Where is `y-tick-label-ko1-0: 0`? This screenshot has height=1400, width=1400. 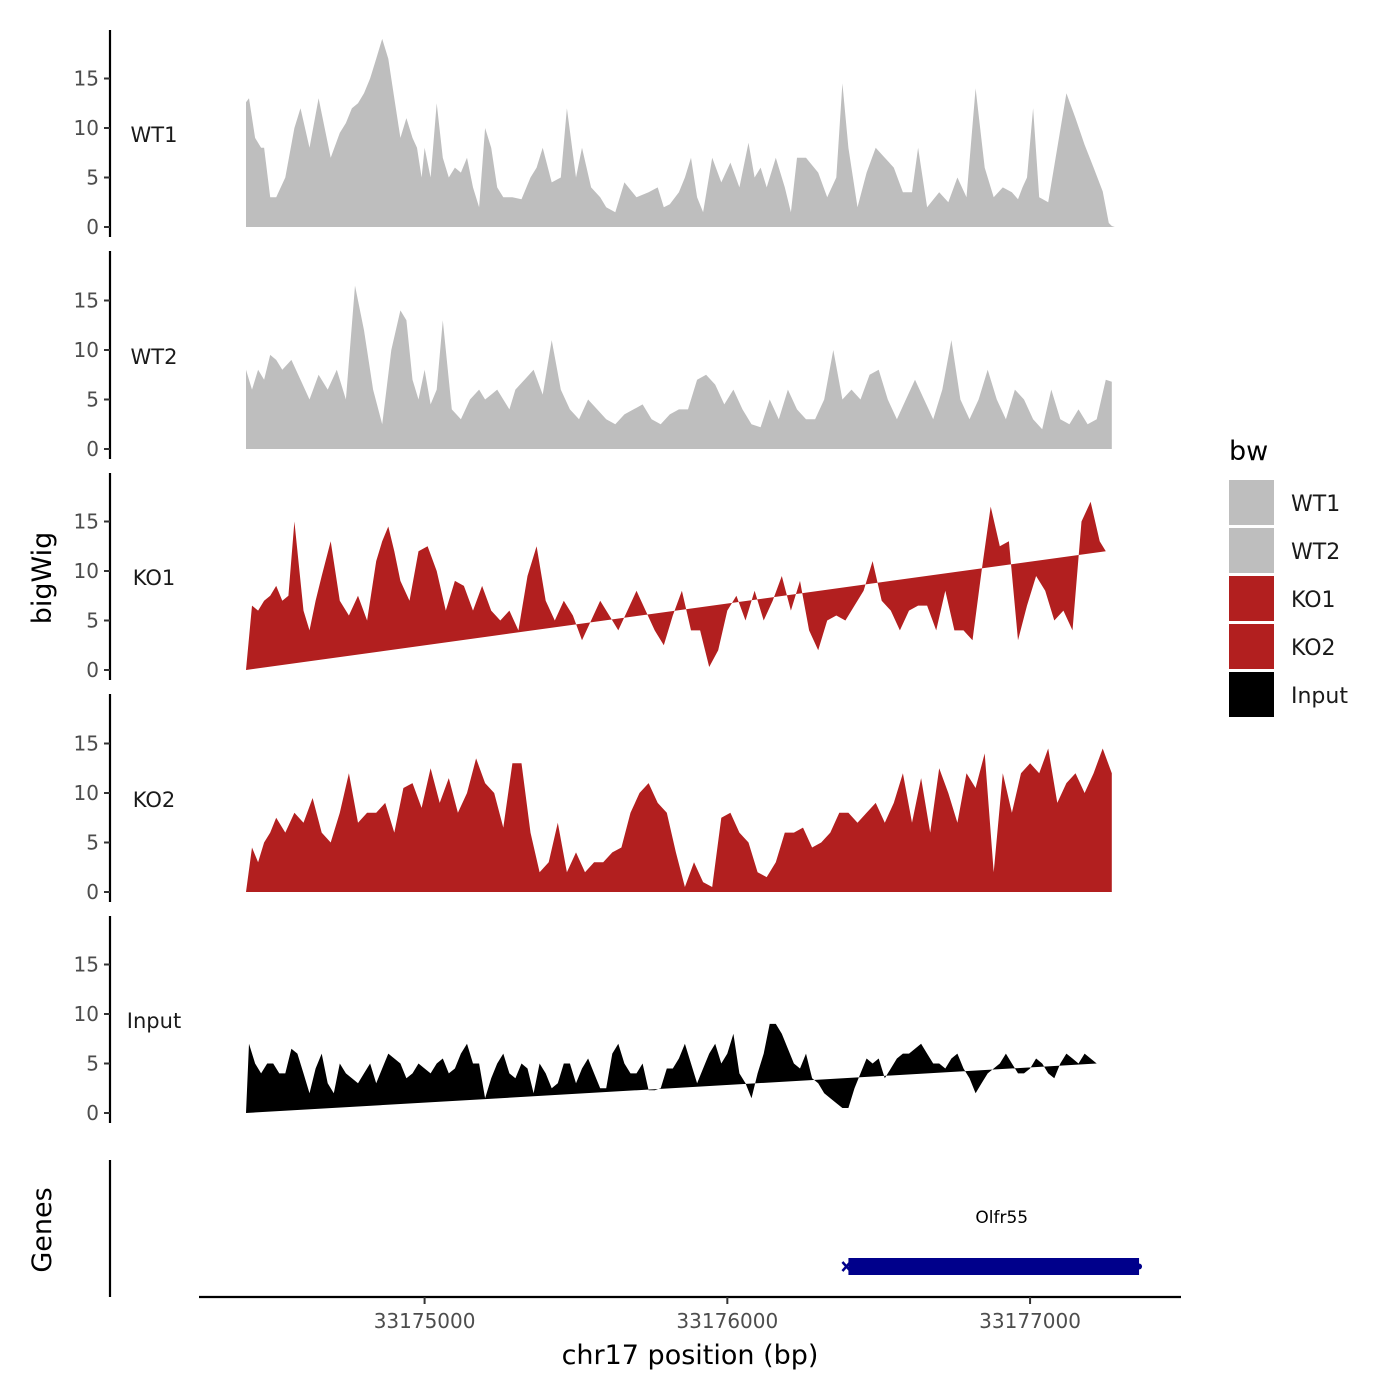 y-tick-label-ko1-0: 0 is located at coordinates (92, 670).